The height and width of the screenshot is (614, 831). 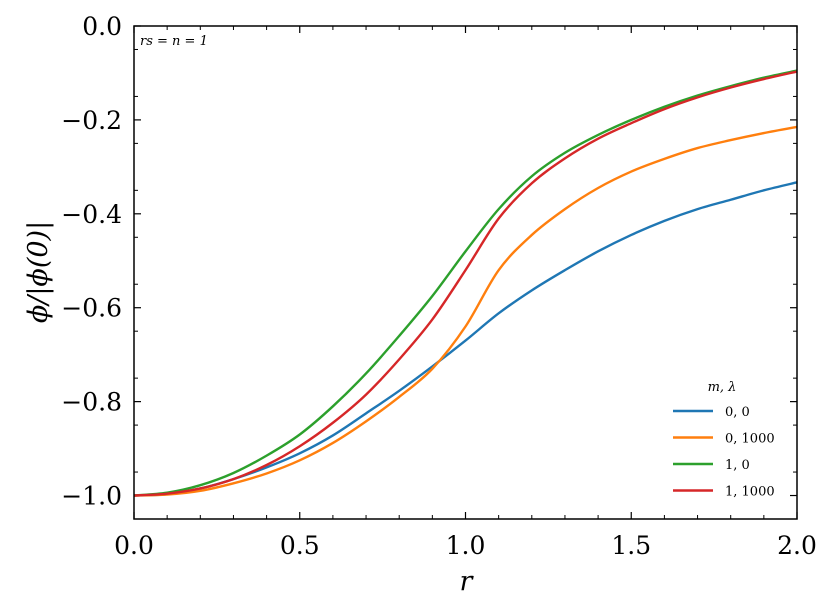 I want to click on x-tick-label: 0.0, so click(x=134, y=545).